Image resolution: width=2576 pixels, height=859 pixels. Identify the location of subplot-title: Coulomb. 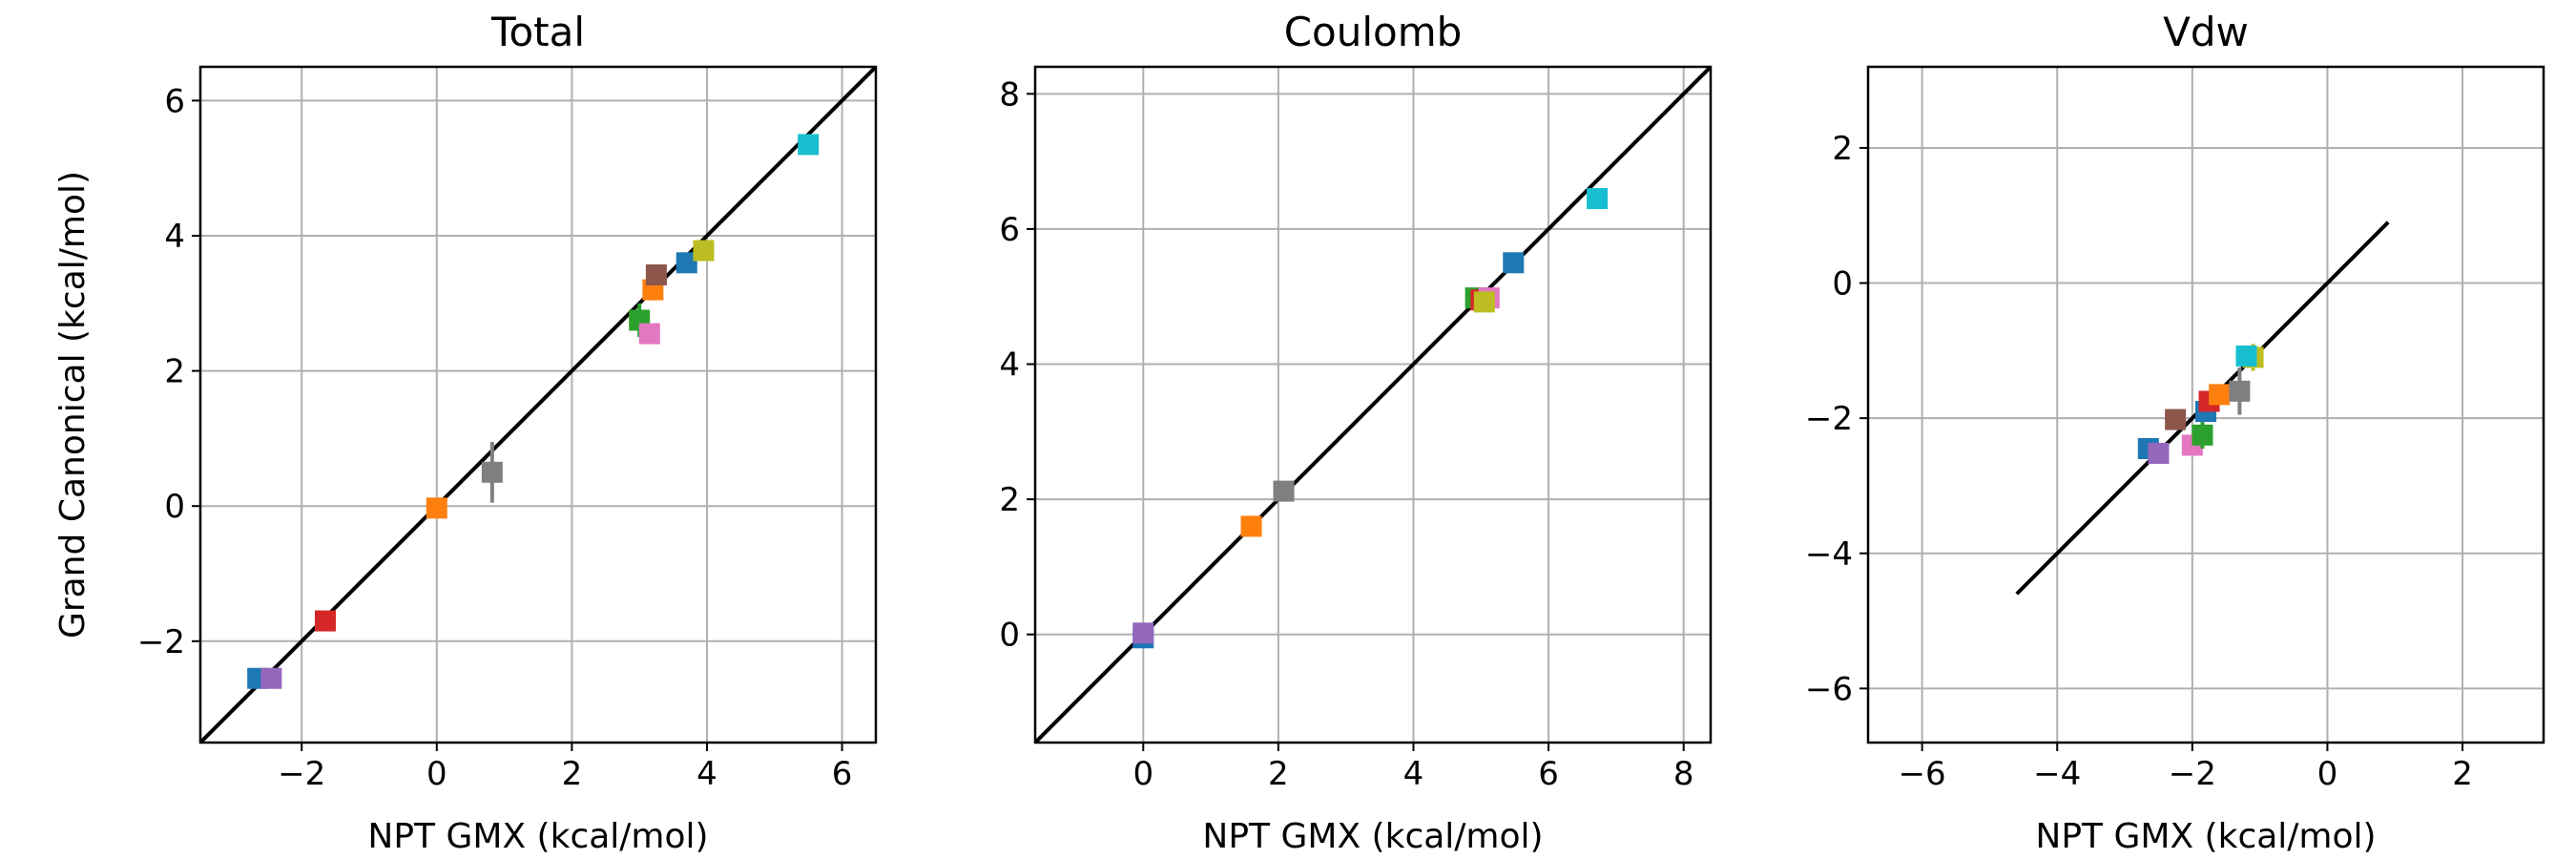
(1373, 32).